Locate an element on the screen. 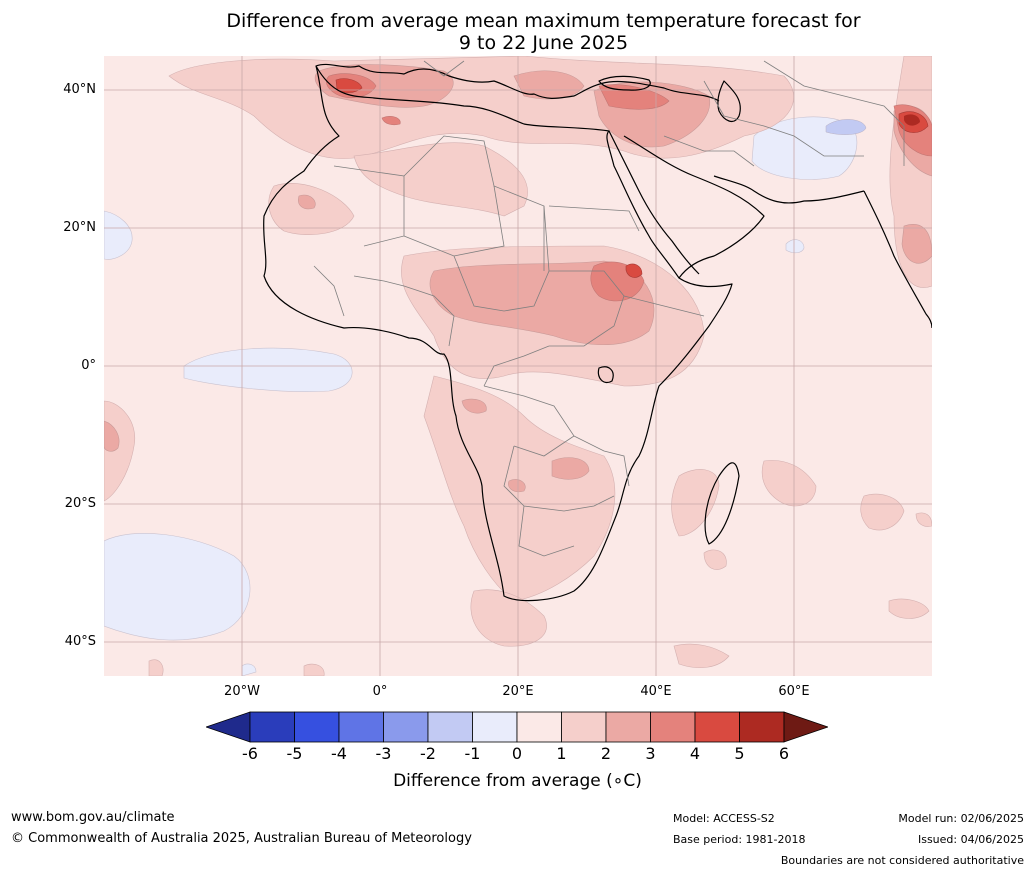 The width and height of the screenshot is (1035, 873). colorbar-tick-label: -6 is located at coordinates (250, 753).